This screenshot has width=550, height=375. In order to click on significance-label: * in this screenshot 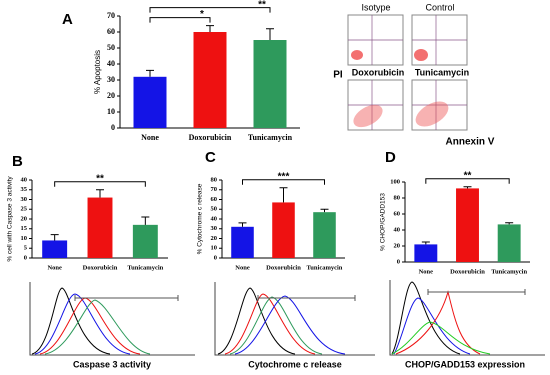, I will do `click(202, 14)`.